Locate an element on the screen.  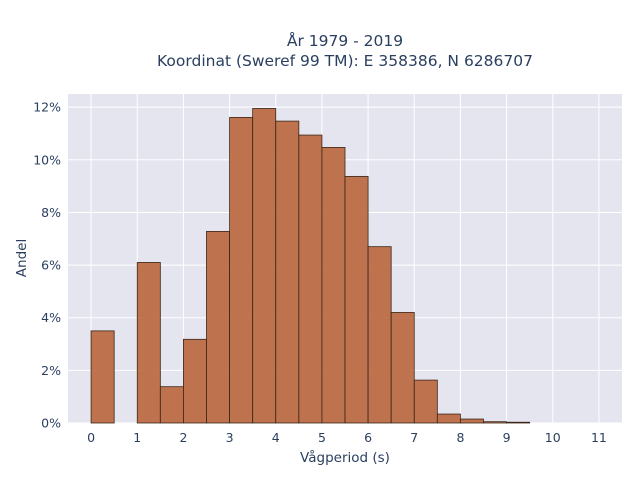
x-tick-label-7: 7 is located at coordinates (414, 437).